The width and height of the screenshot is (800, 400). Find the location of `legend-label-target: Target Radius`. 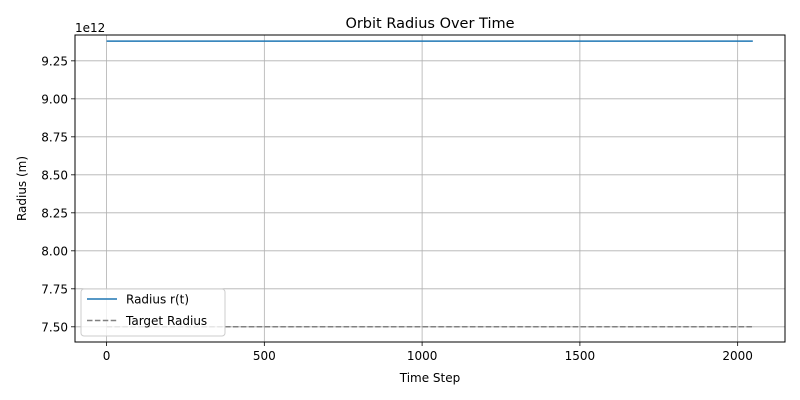

legend-label-target: Target Radius is located at coordinates (166, 321).